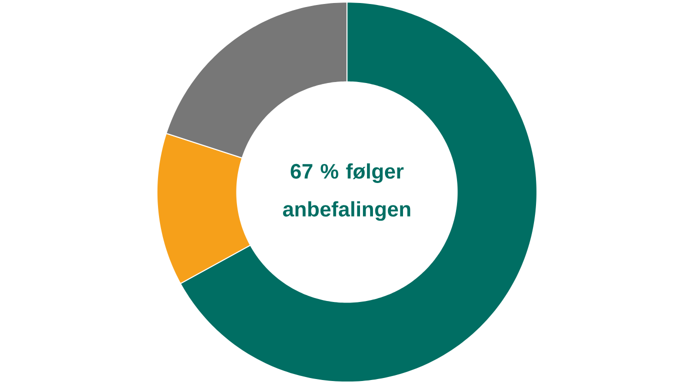 The width and height of the screenshot is (688, 387). What do you see at coordinates (346, 192) in the screenshot?
I see `text: 67 % følger anbefalingen` at bounding box center [346, 192].